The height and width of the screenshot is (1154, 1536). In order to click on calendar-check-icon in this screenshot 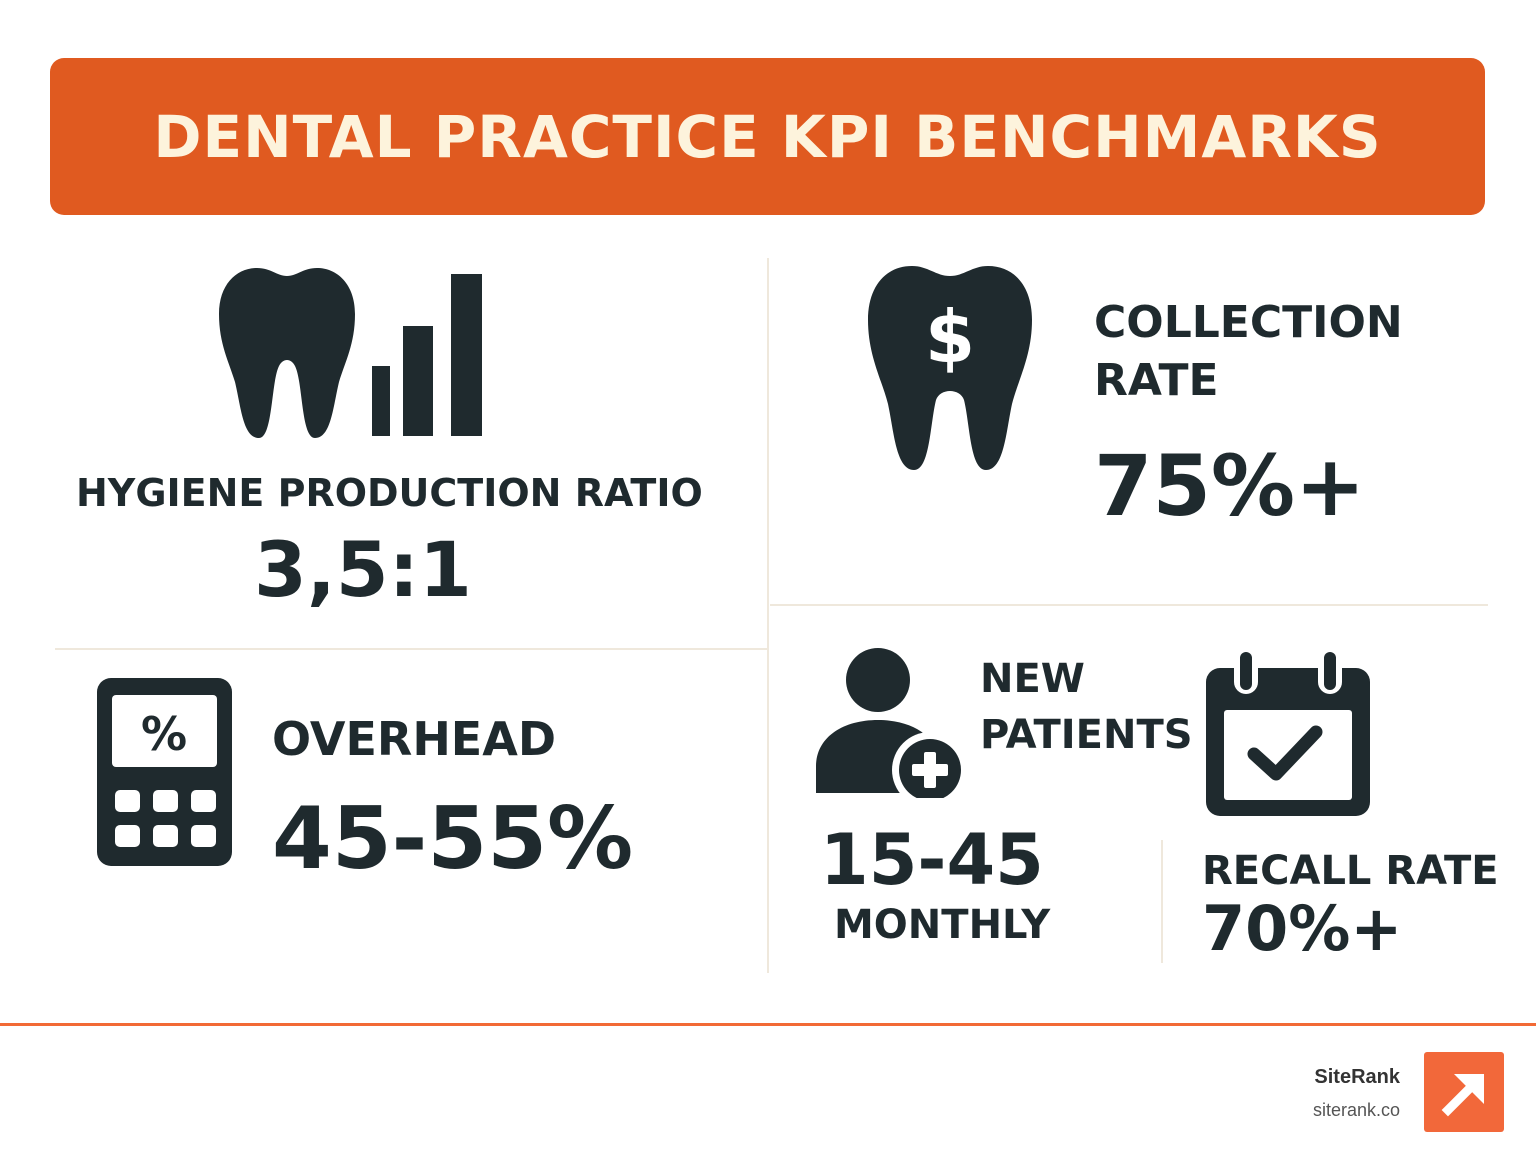, I will do `click(1288, 733)`.